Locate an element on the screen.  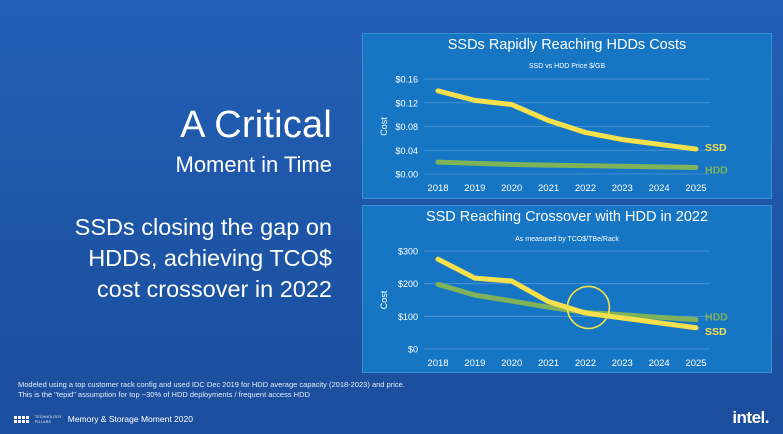
slide-title: A Critical is located at coordinates (256, 125).